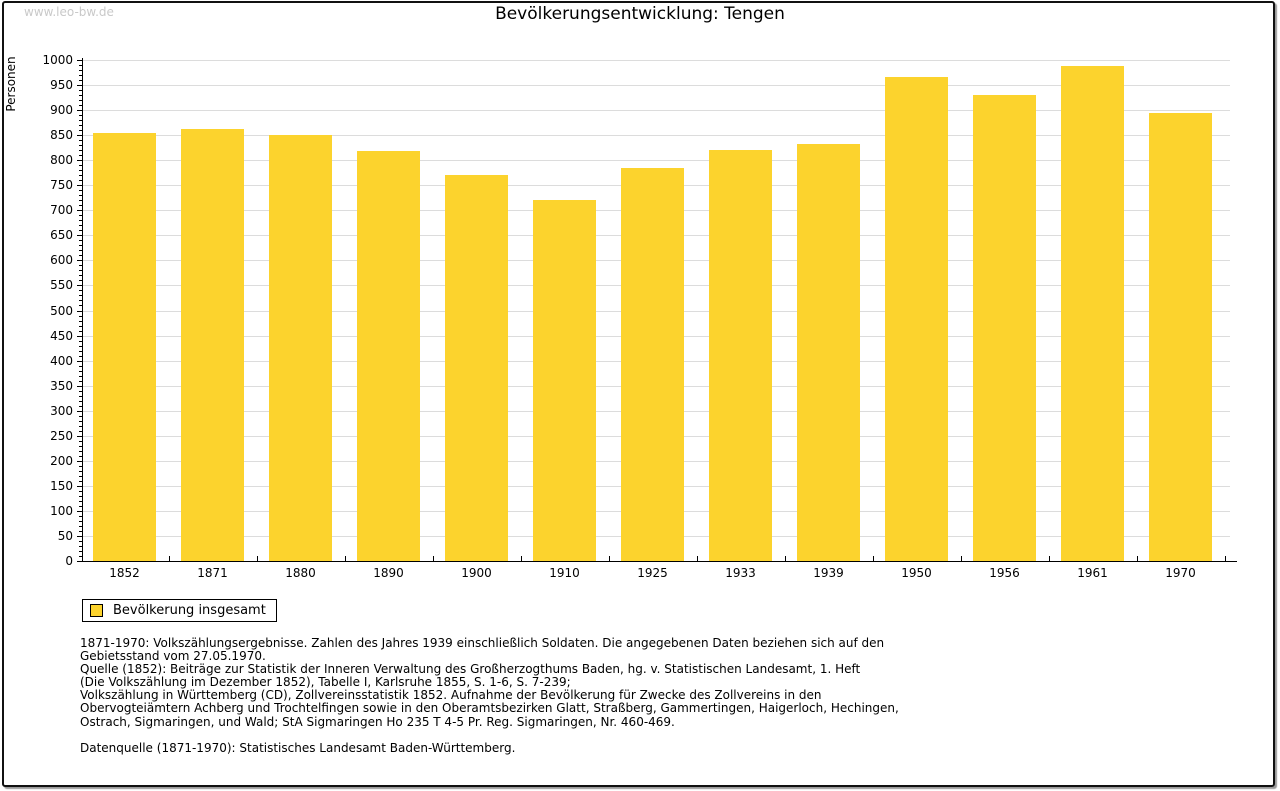  Describe the element at coordinates (916, 318) in the screenshot. I see `bar-1950` at that location.